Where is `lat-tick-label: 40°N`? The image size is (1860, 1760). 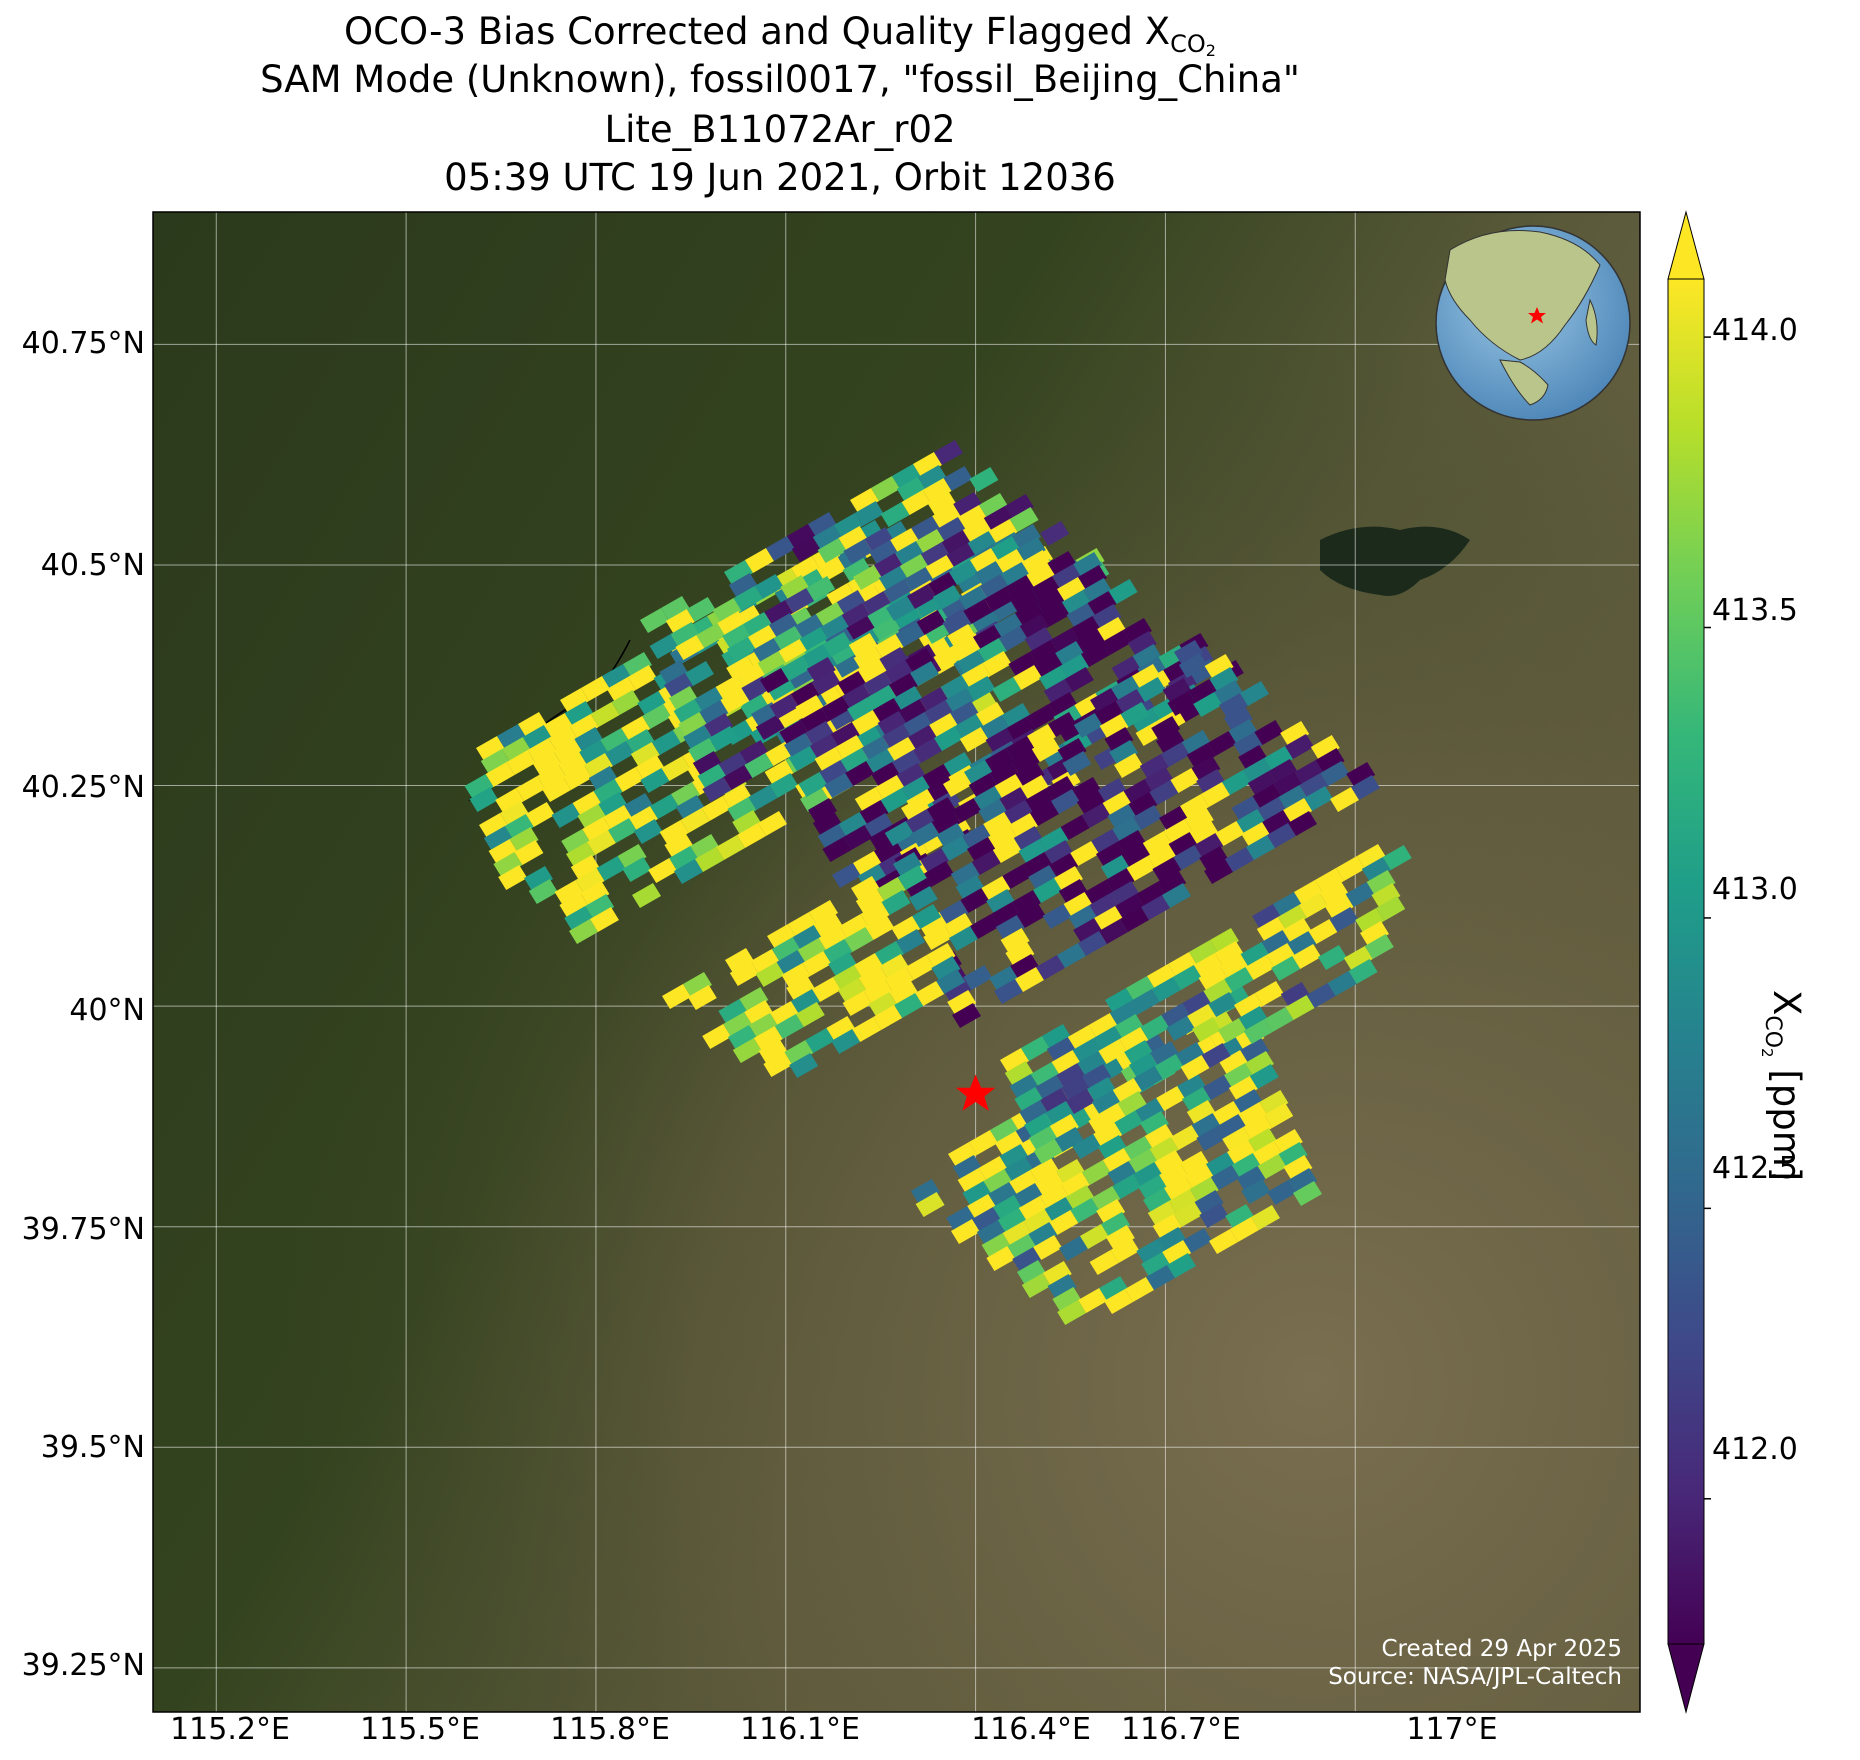 lat-tick-label: 40°N is located at coordinates (107, 1010).